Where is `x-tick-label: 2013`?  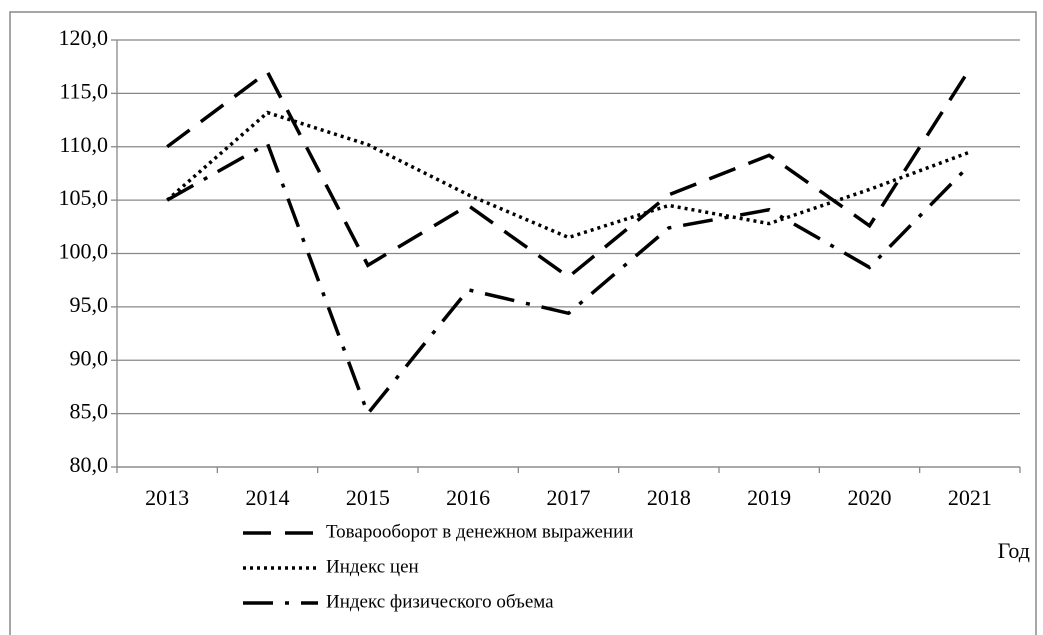
x-tick-label: 2013 is located at coordinates (167, 497).